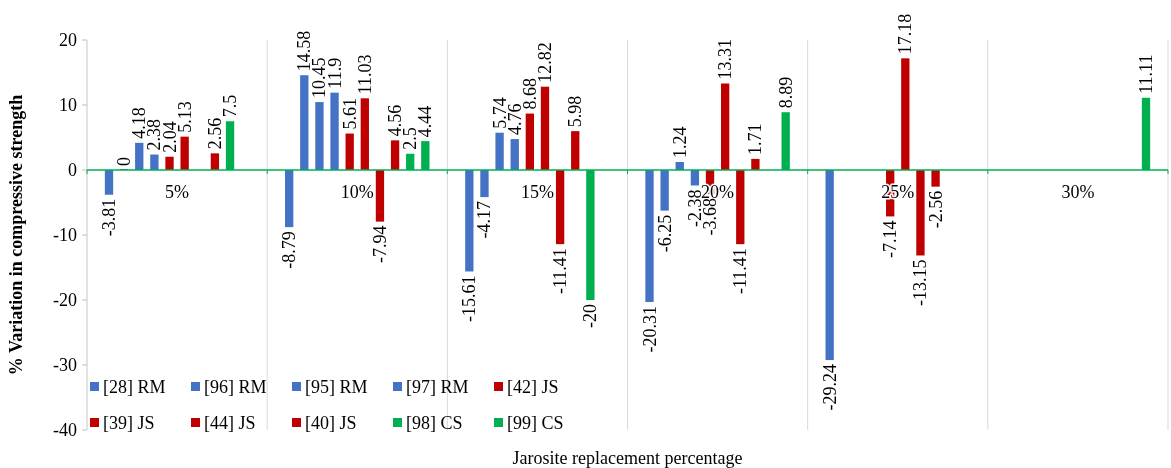 This screenshot has width=1171, height=468. Describe the element at coordinates (755, 139) in the screenshot. I see `data-label: 1.71` at that location.